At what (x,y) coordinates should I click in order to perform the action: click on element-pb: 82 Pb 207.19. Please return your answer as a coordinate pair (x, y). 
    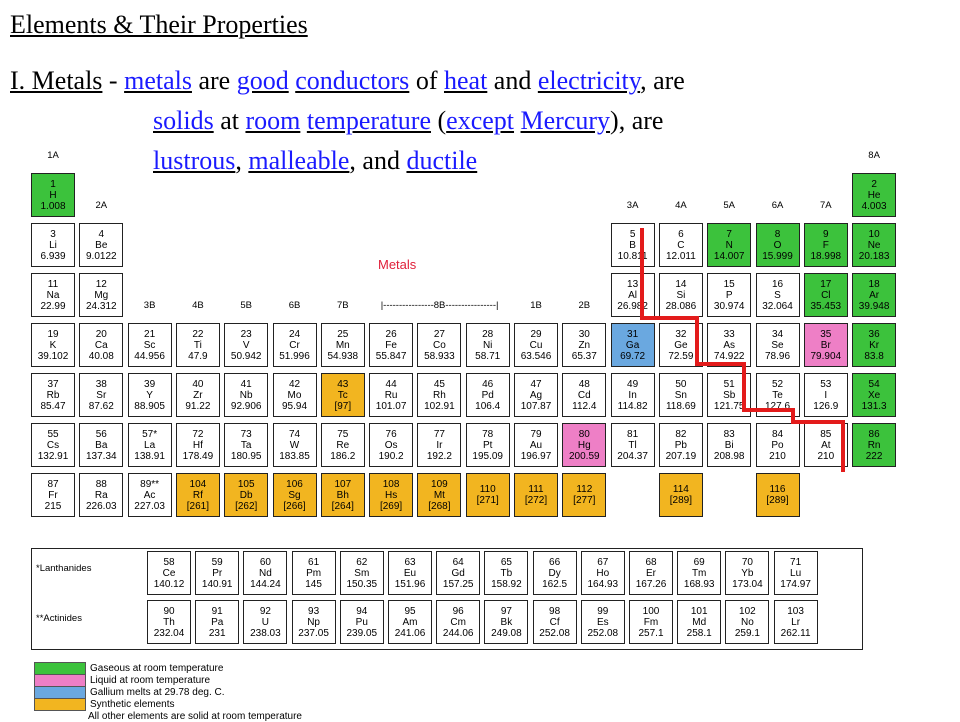
    Looking at the image, I should click on (680, 445).